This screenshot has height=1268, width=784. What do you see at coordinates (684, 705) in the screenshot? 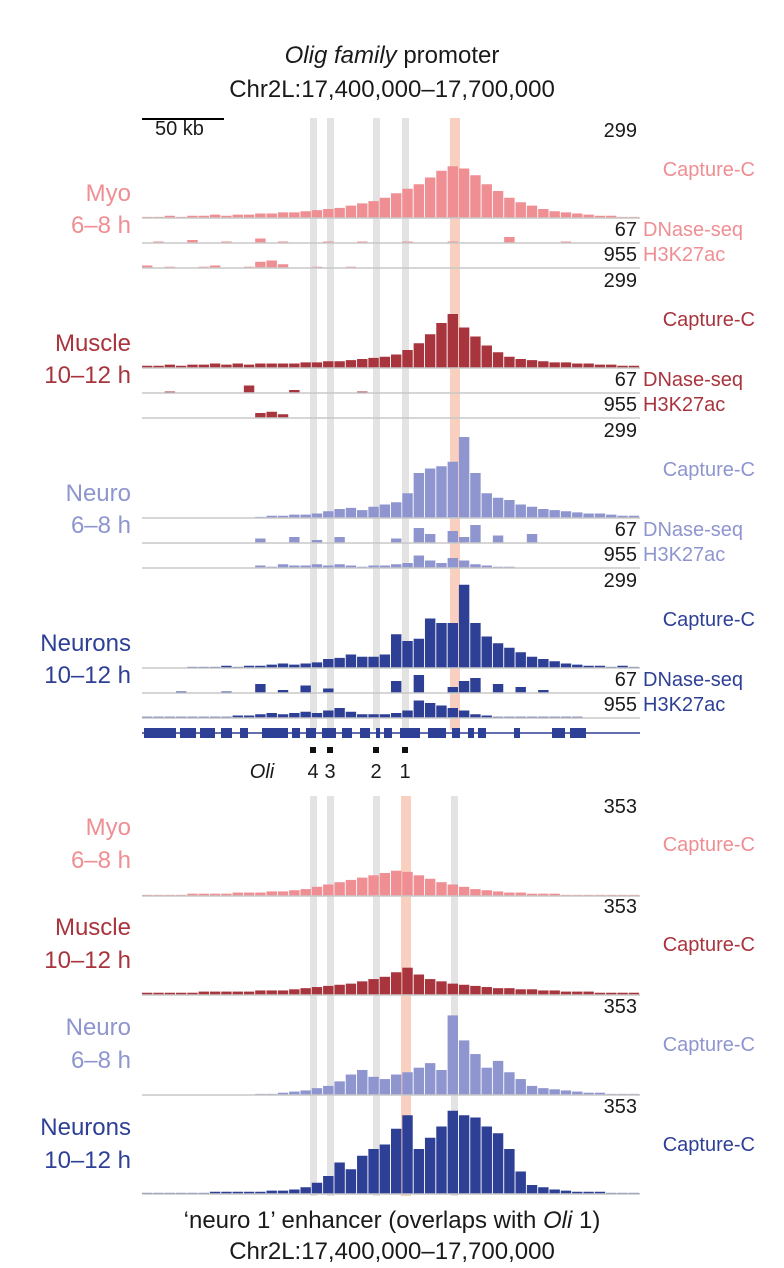
I see `track-name: H3K27ac` at bounding box center [684, 705].